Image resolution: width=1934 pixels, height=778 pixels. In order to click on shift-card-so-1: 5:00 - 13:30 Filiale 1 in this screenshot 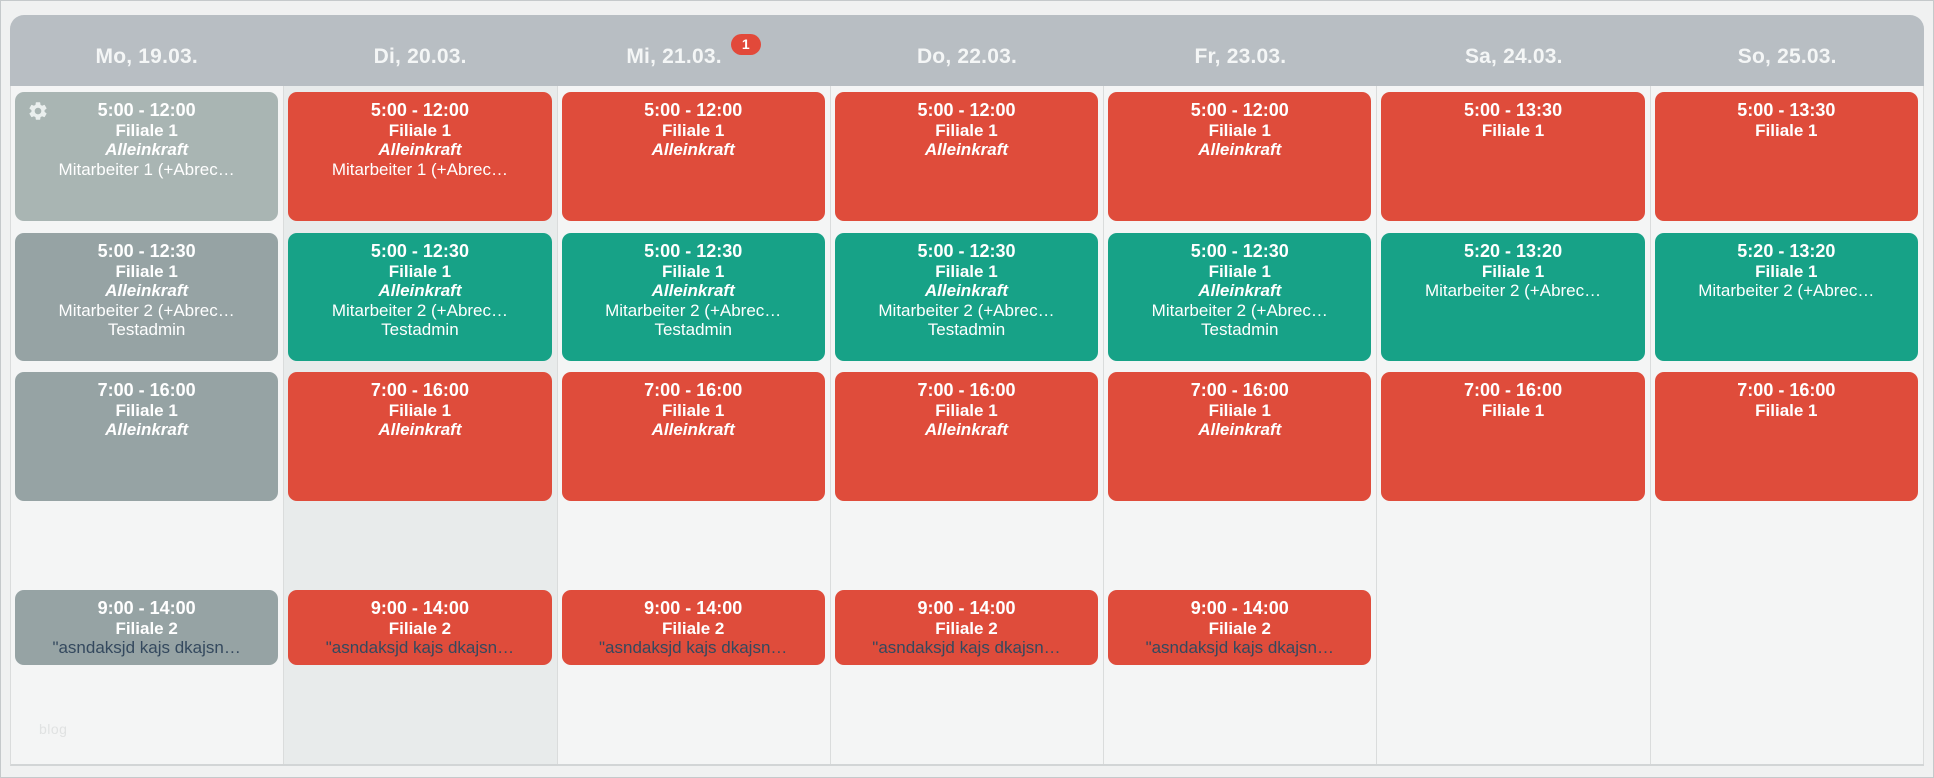, I will do `click(1786, 156)`.